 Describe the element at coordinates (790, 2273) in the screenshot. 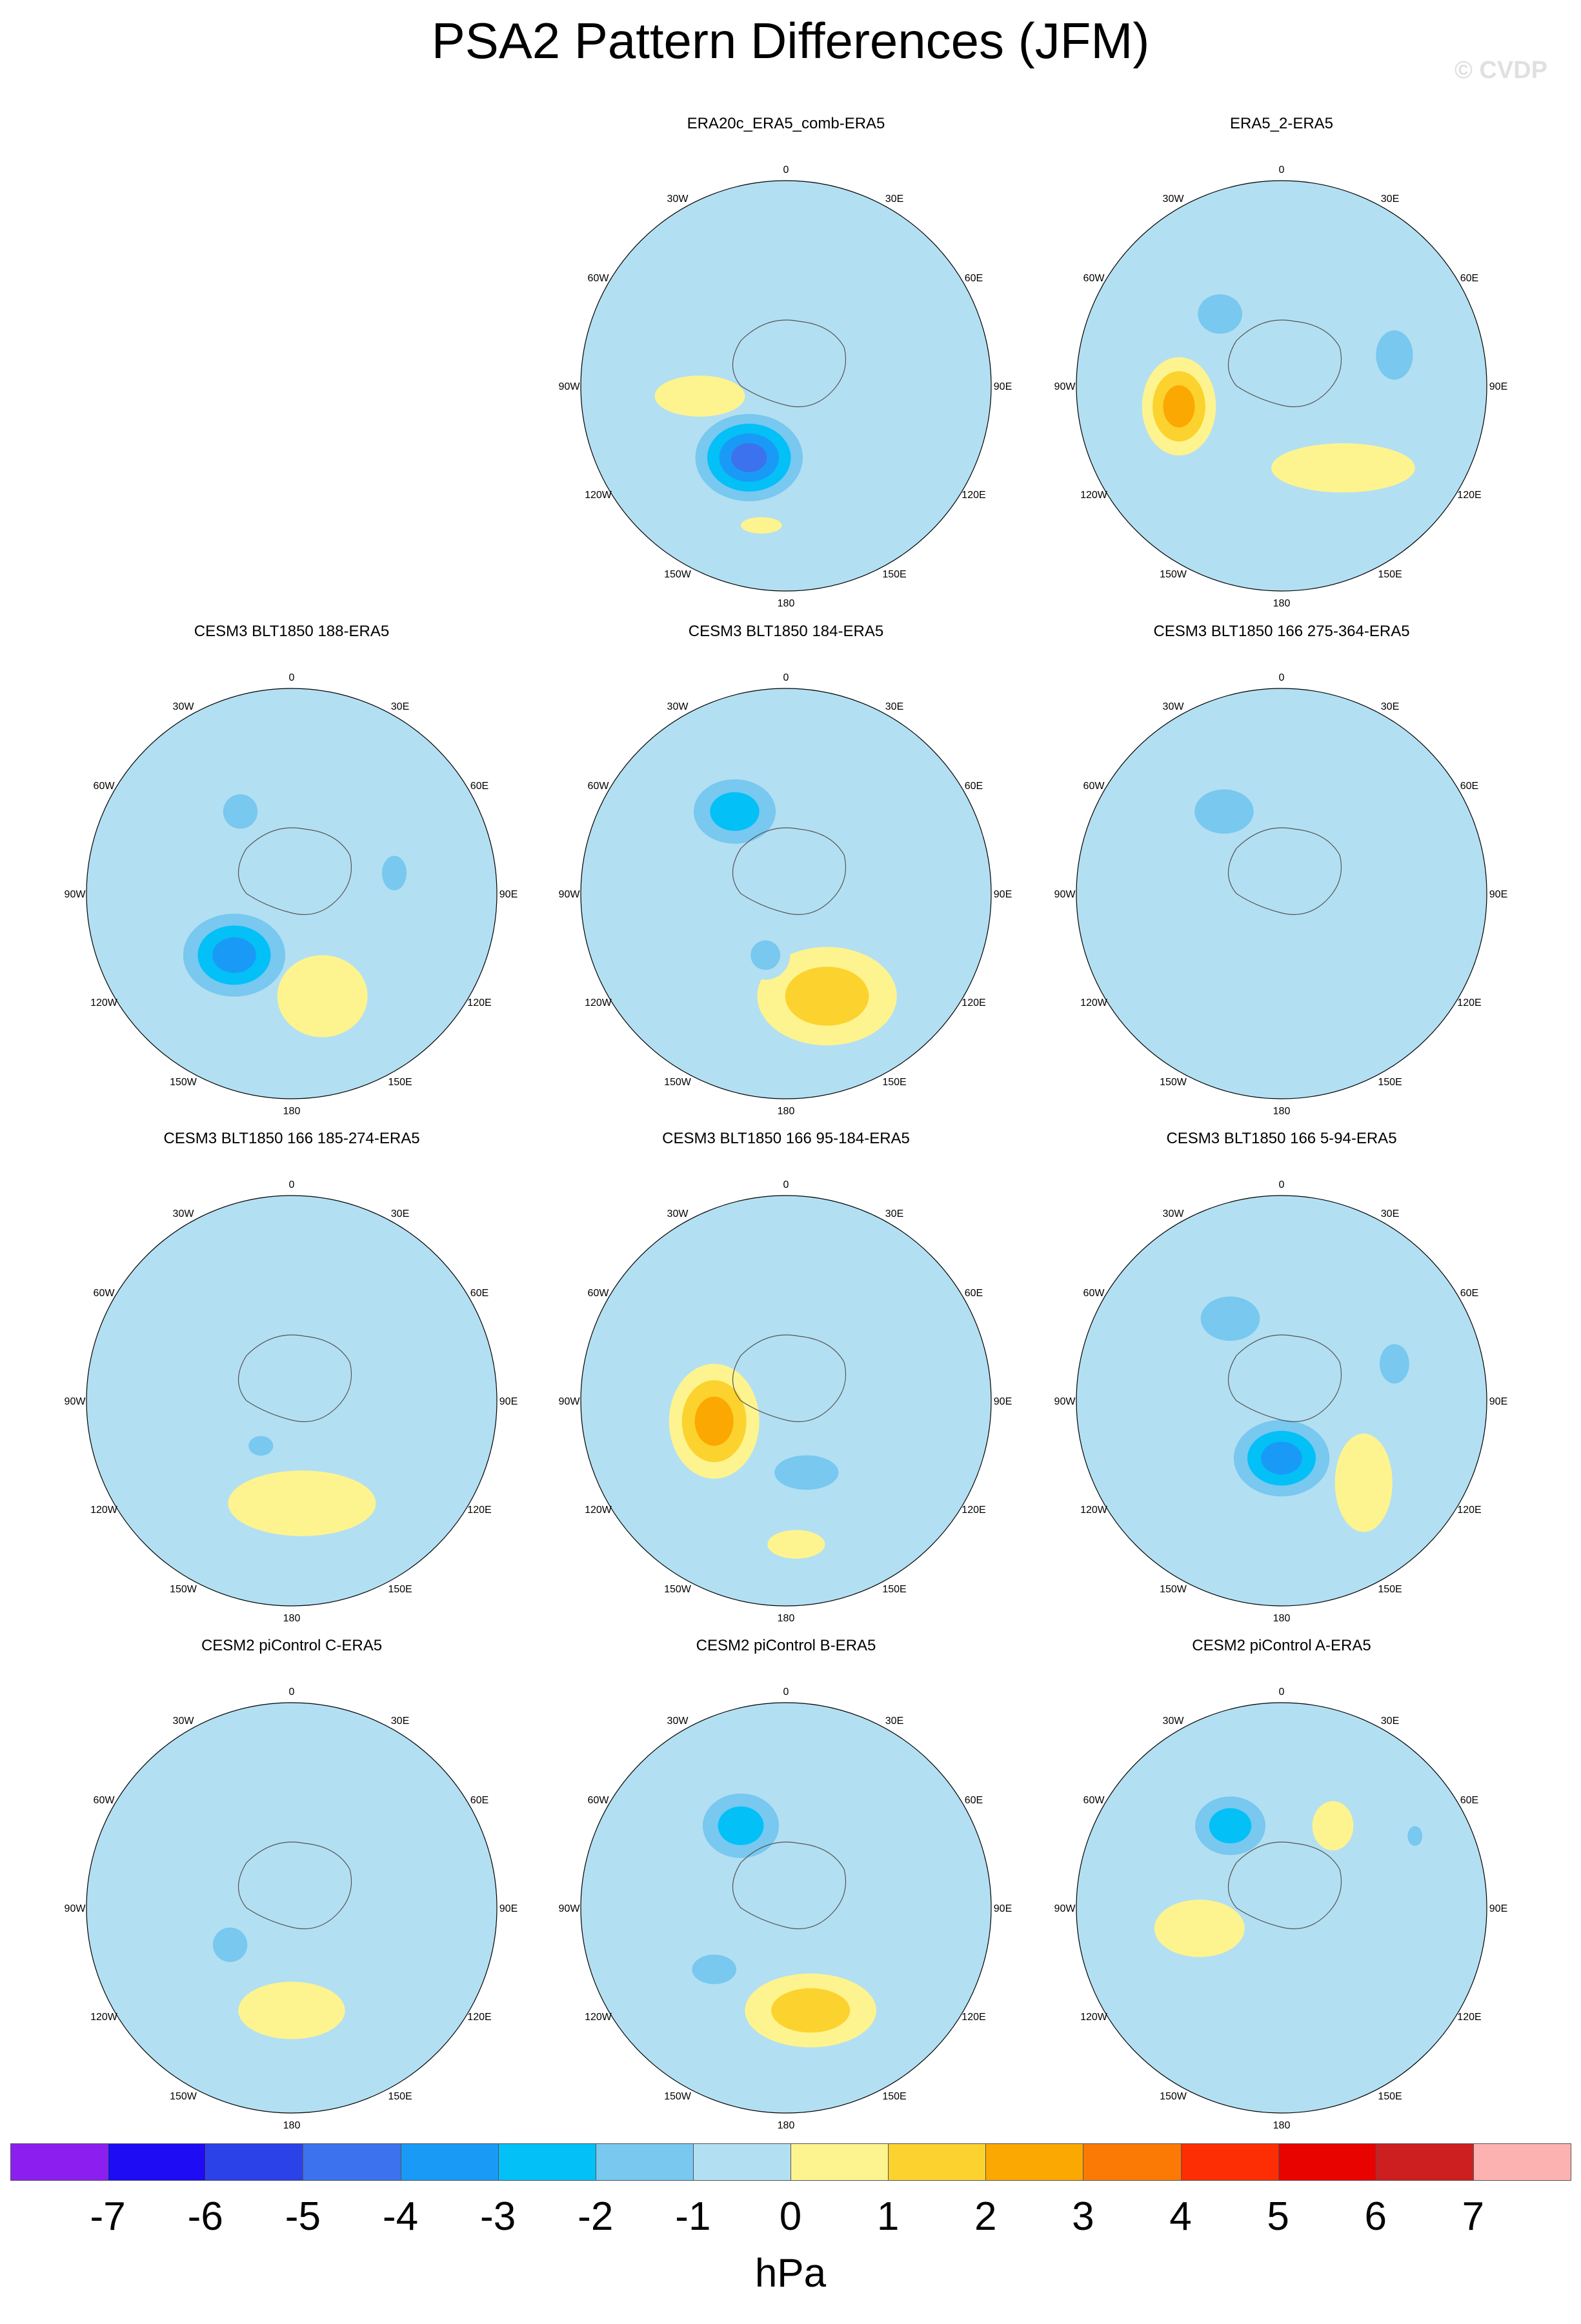

I see `colorbar-units: hPa` at that location.